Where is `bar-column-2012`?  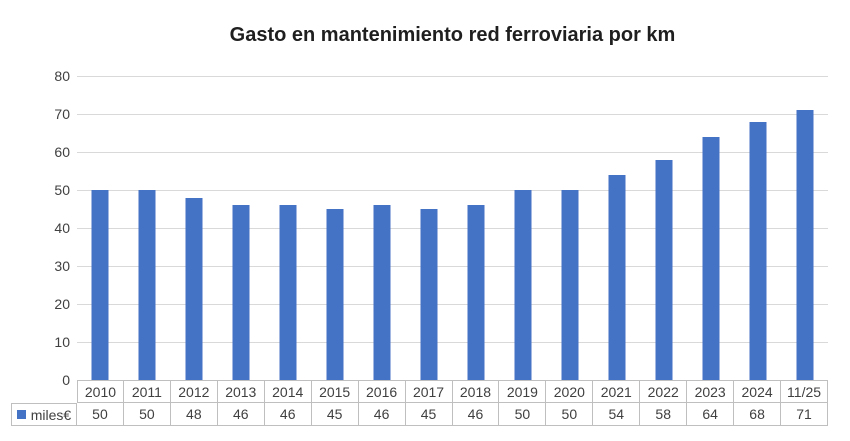
bar-column-2012 is located at coordinates (194, 228).